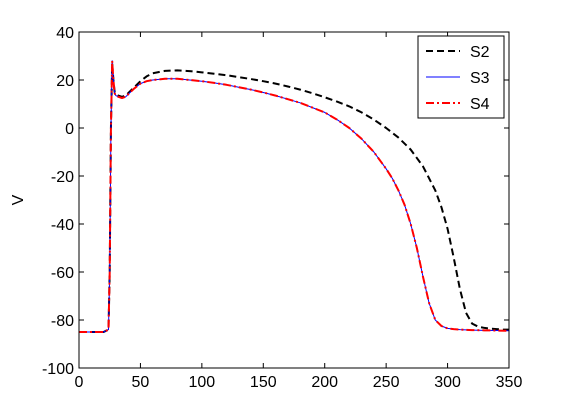  Describe the element at coordinates (62, 273) in the screenshot. I see `y-tick-label: -60` at that location.